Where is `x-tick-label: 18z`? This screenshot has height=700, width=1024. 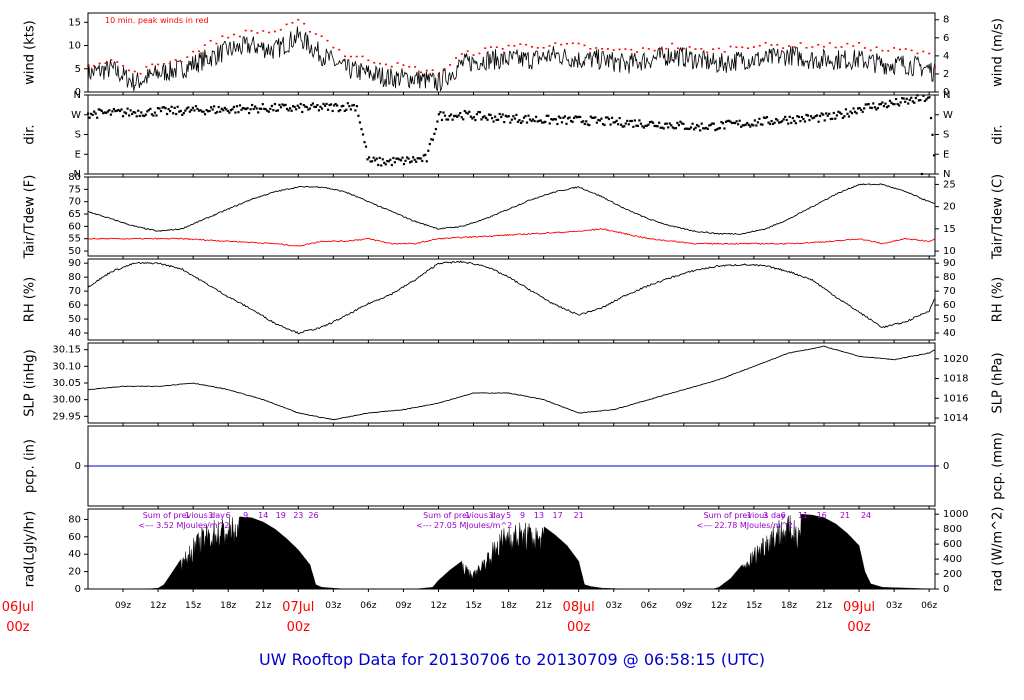
x-tick-label: 18z is located at coordinates (789, 606).